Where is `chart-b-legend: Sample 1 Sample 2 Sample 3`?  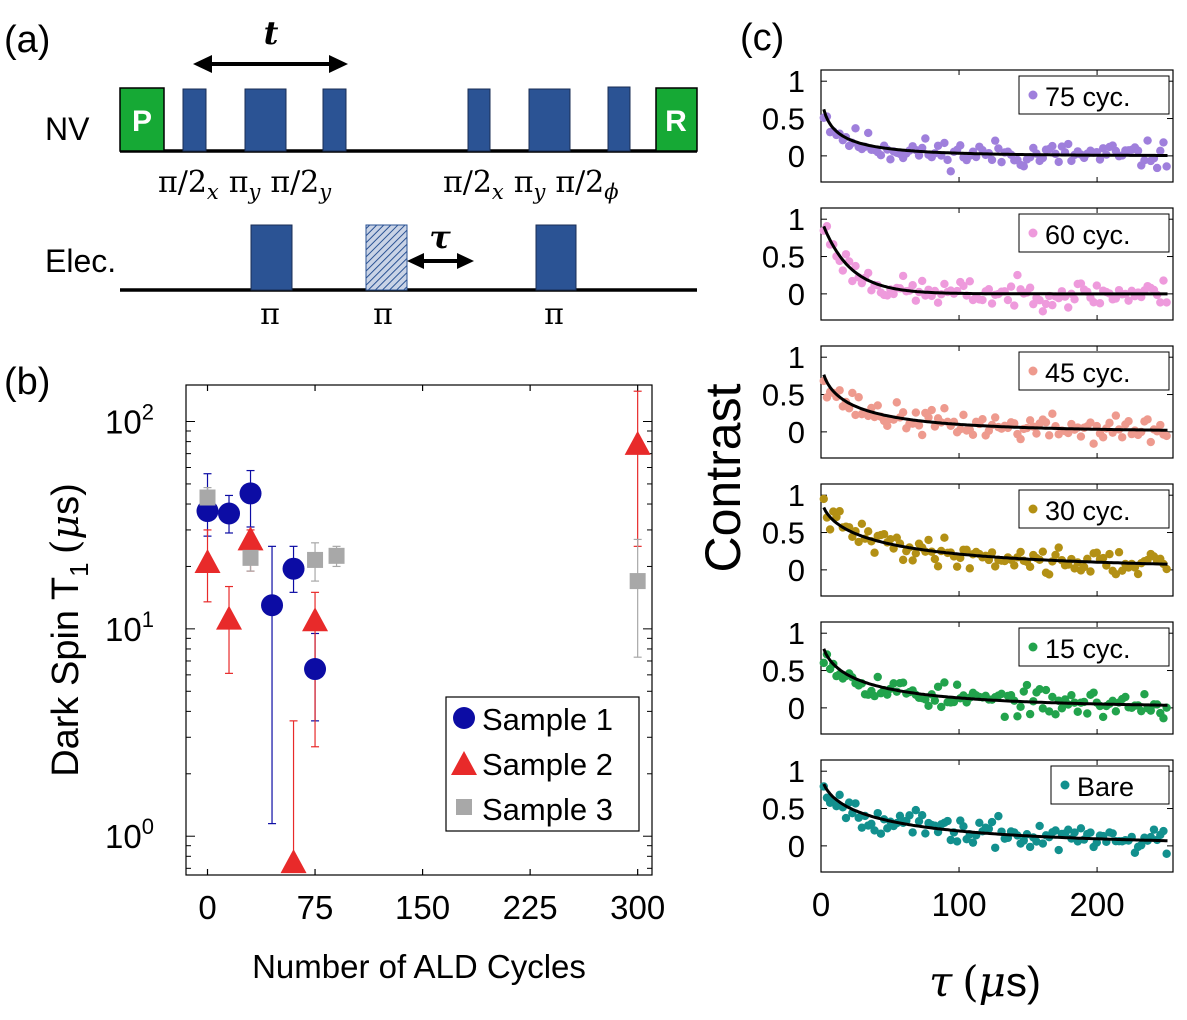 chart-b-legend: Sample 1 Sample 2 Sample 3 is located at coordinates (542, 764).